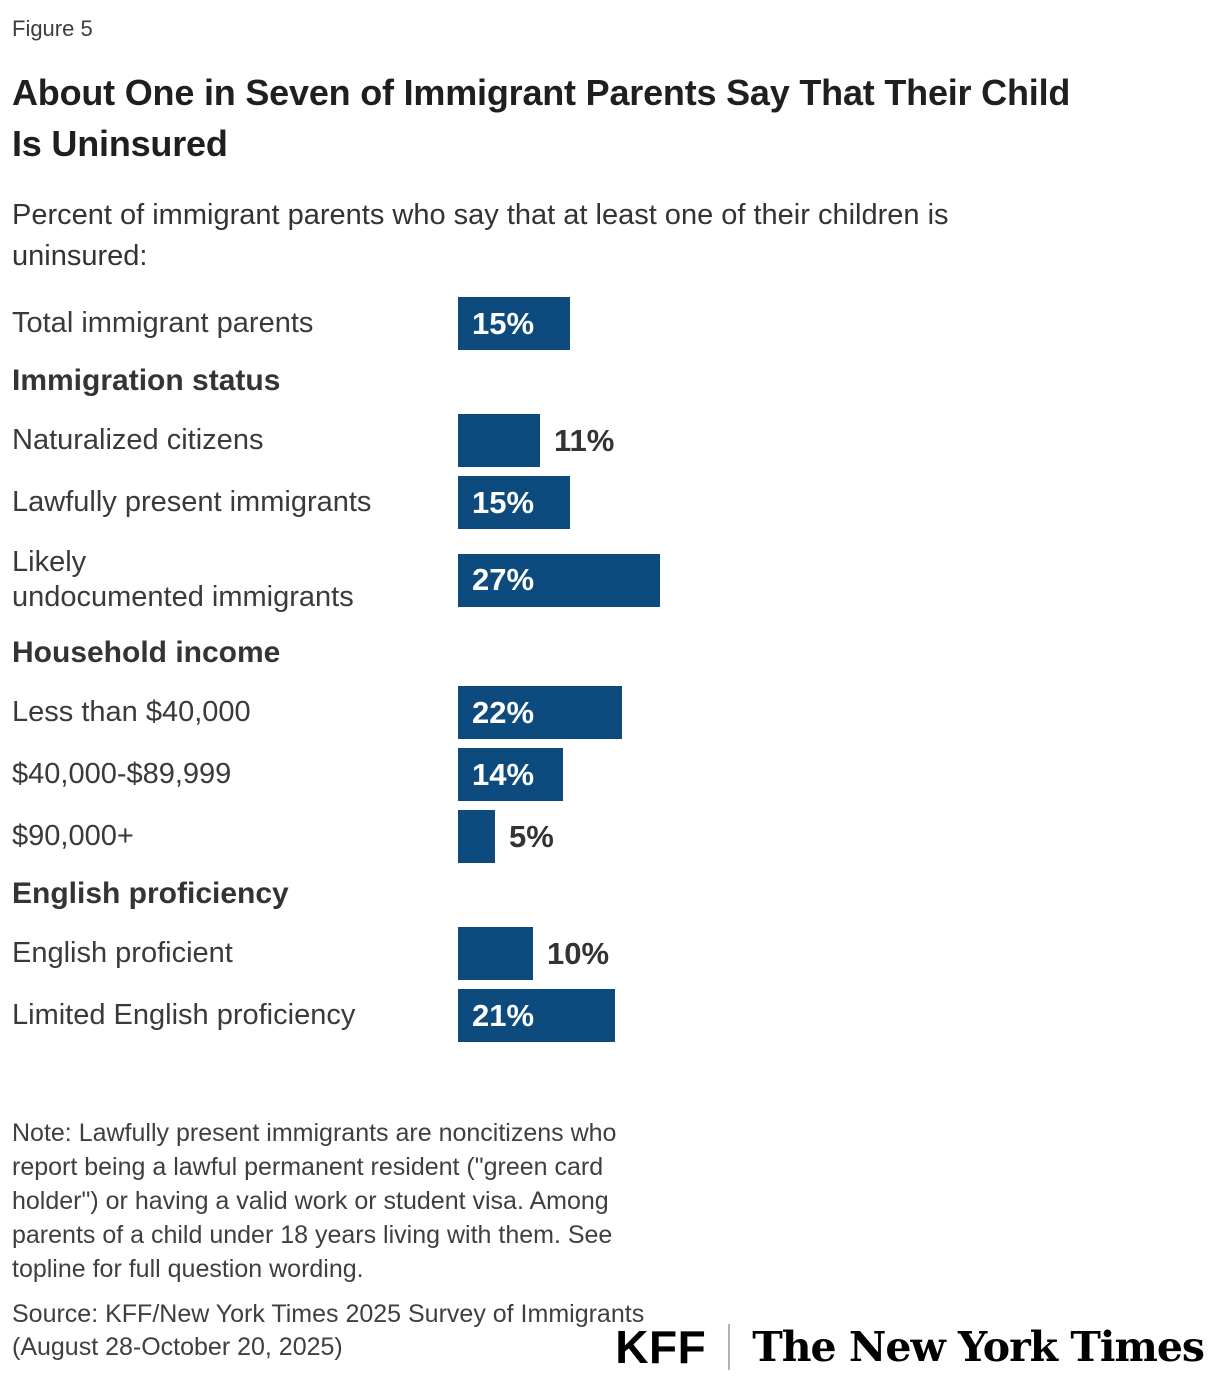  I want to click on bar-row: Less than $40,000 22%, so click(610, 713).